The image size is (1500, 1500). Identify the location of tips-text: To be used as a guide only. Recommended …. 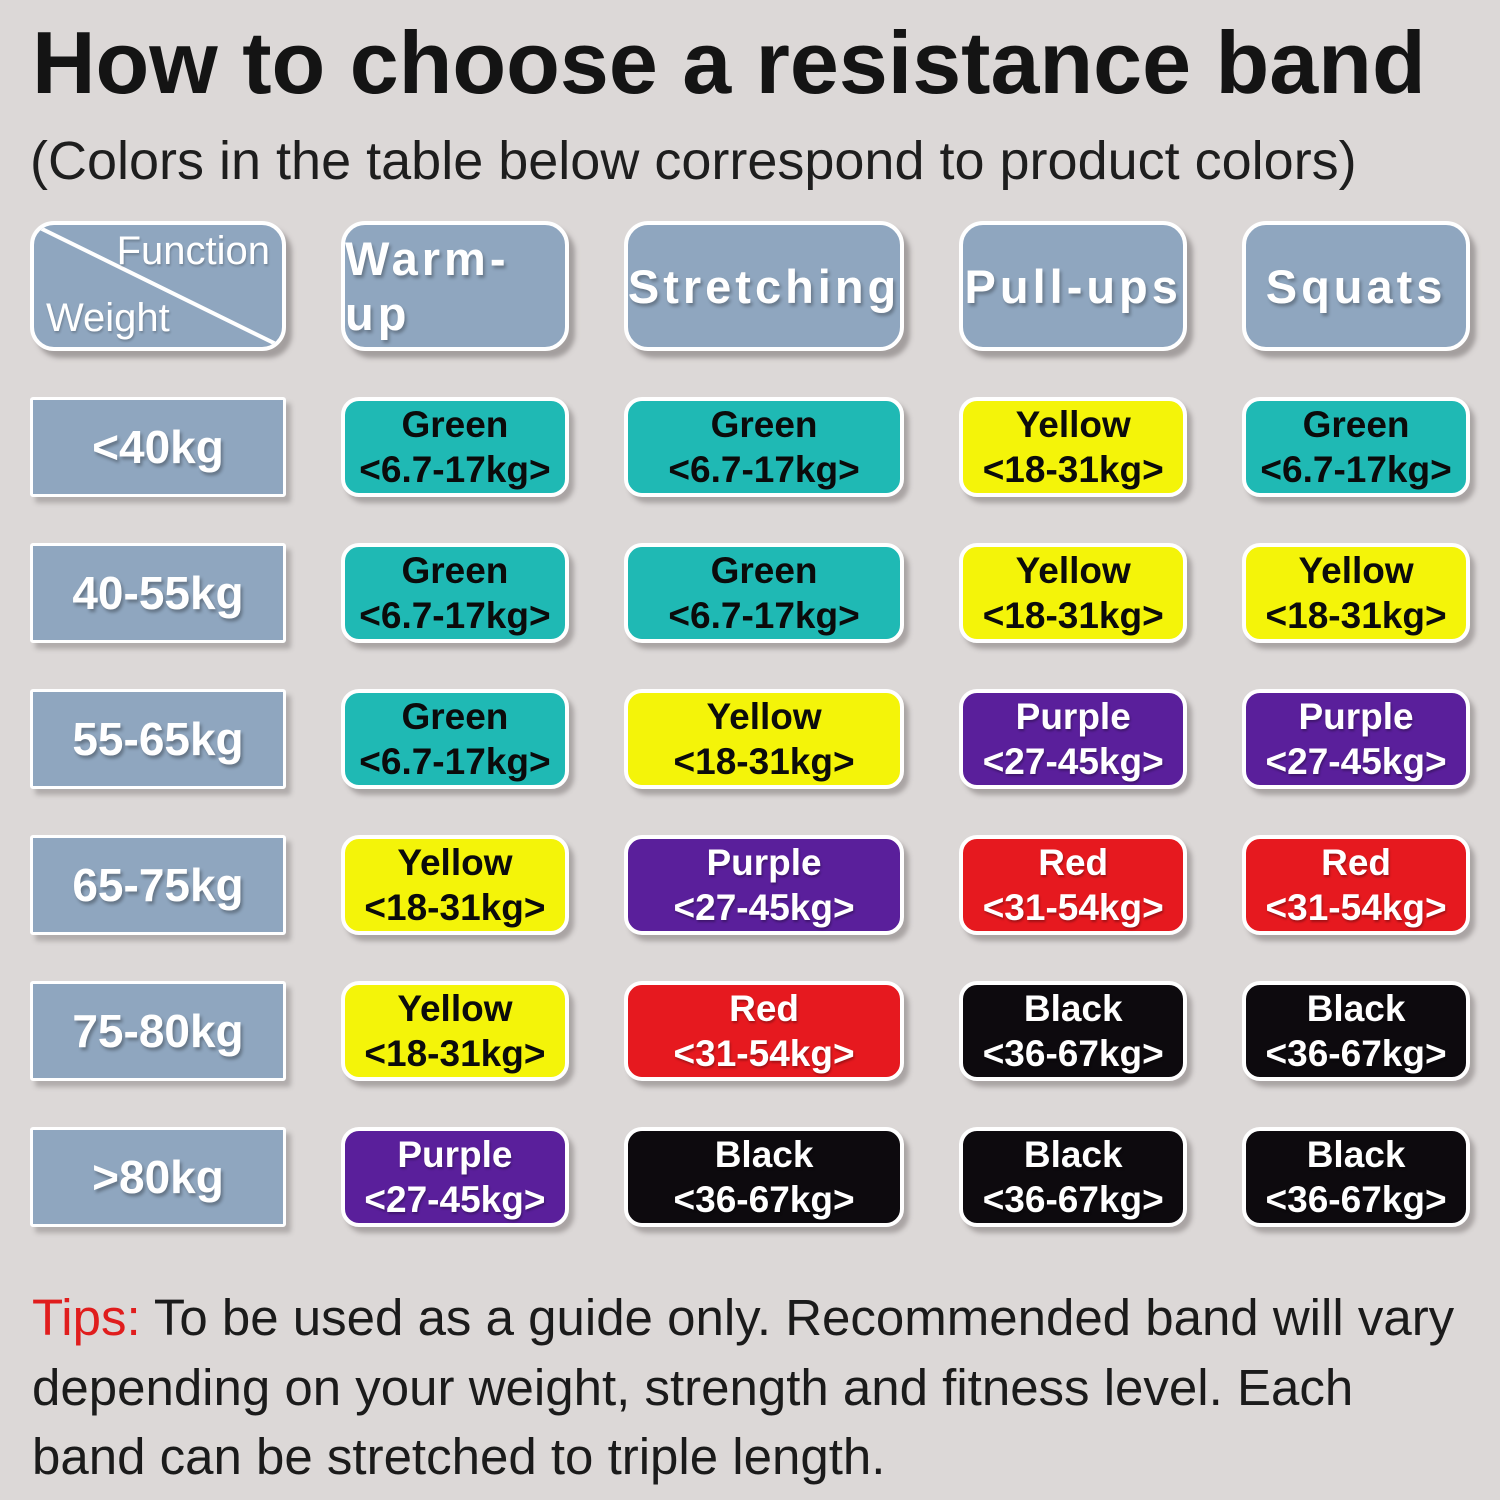
(743, 1387).